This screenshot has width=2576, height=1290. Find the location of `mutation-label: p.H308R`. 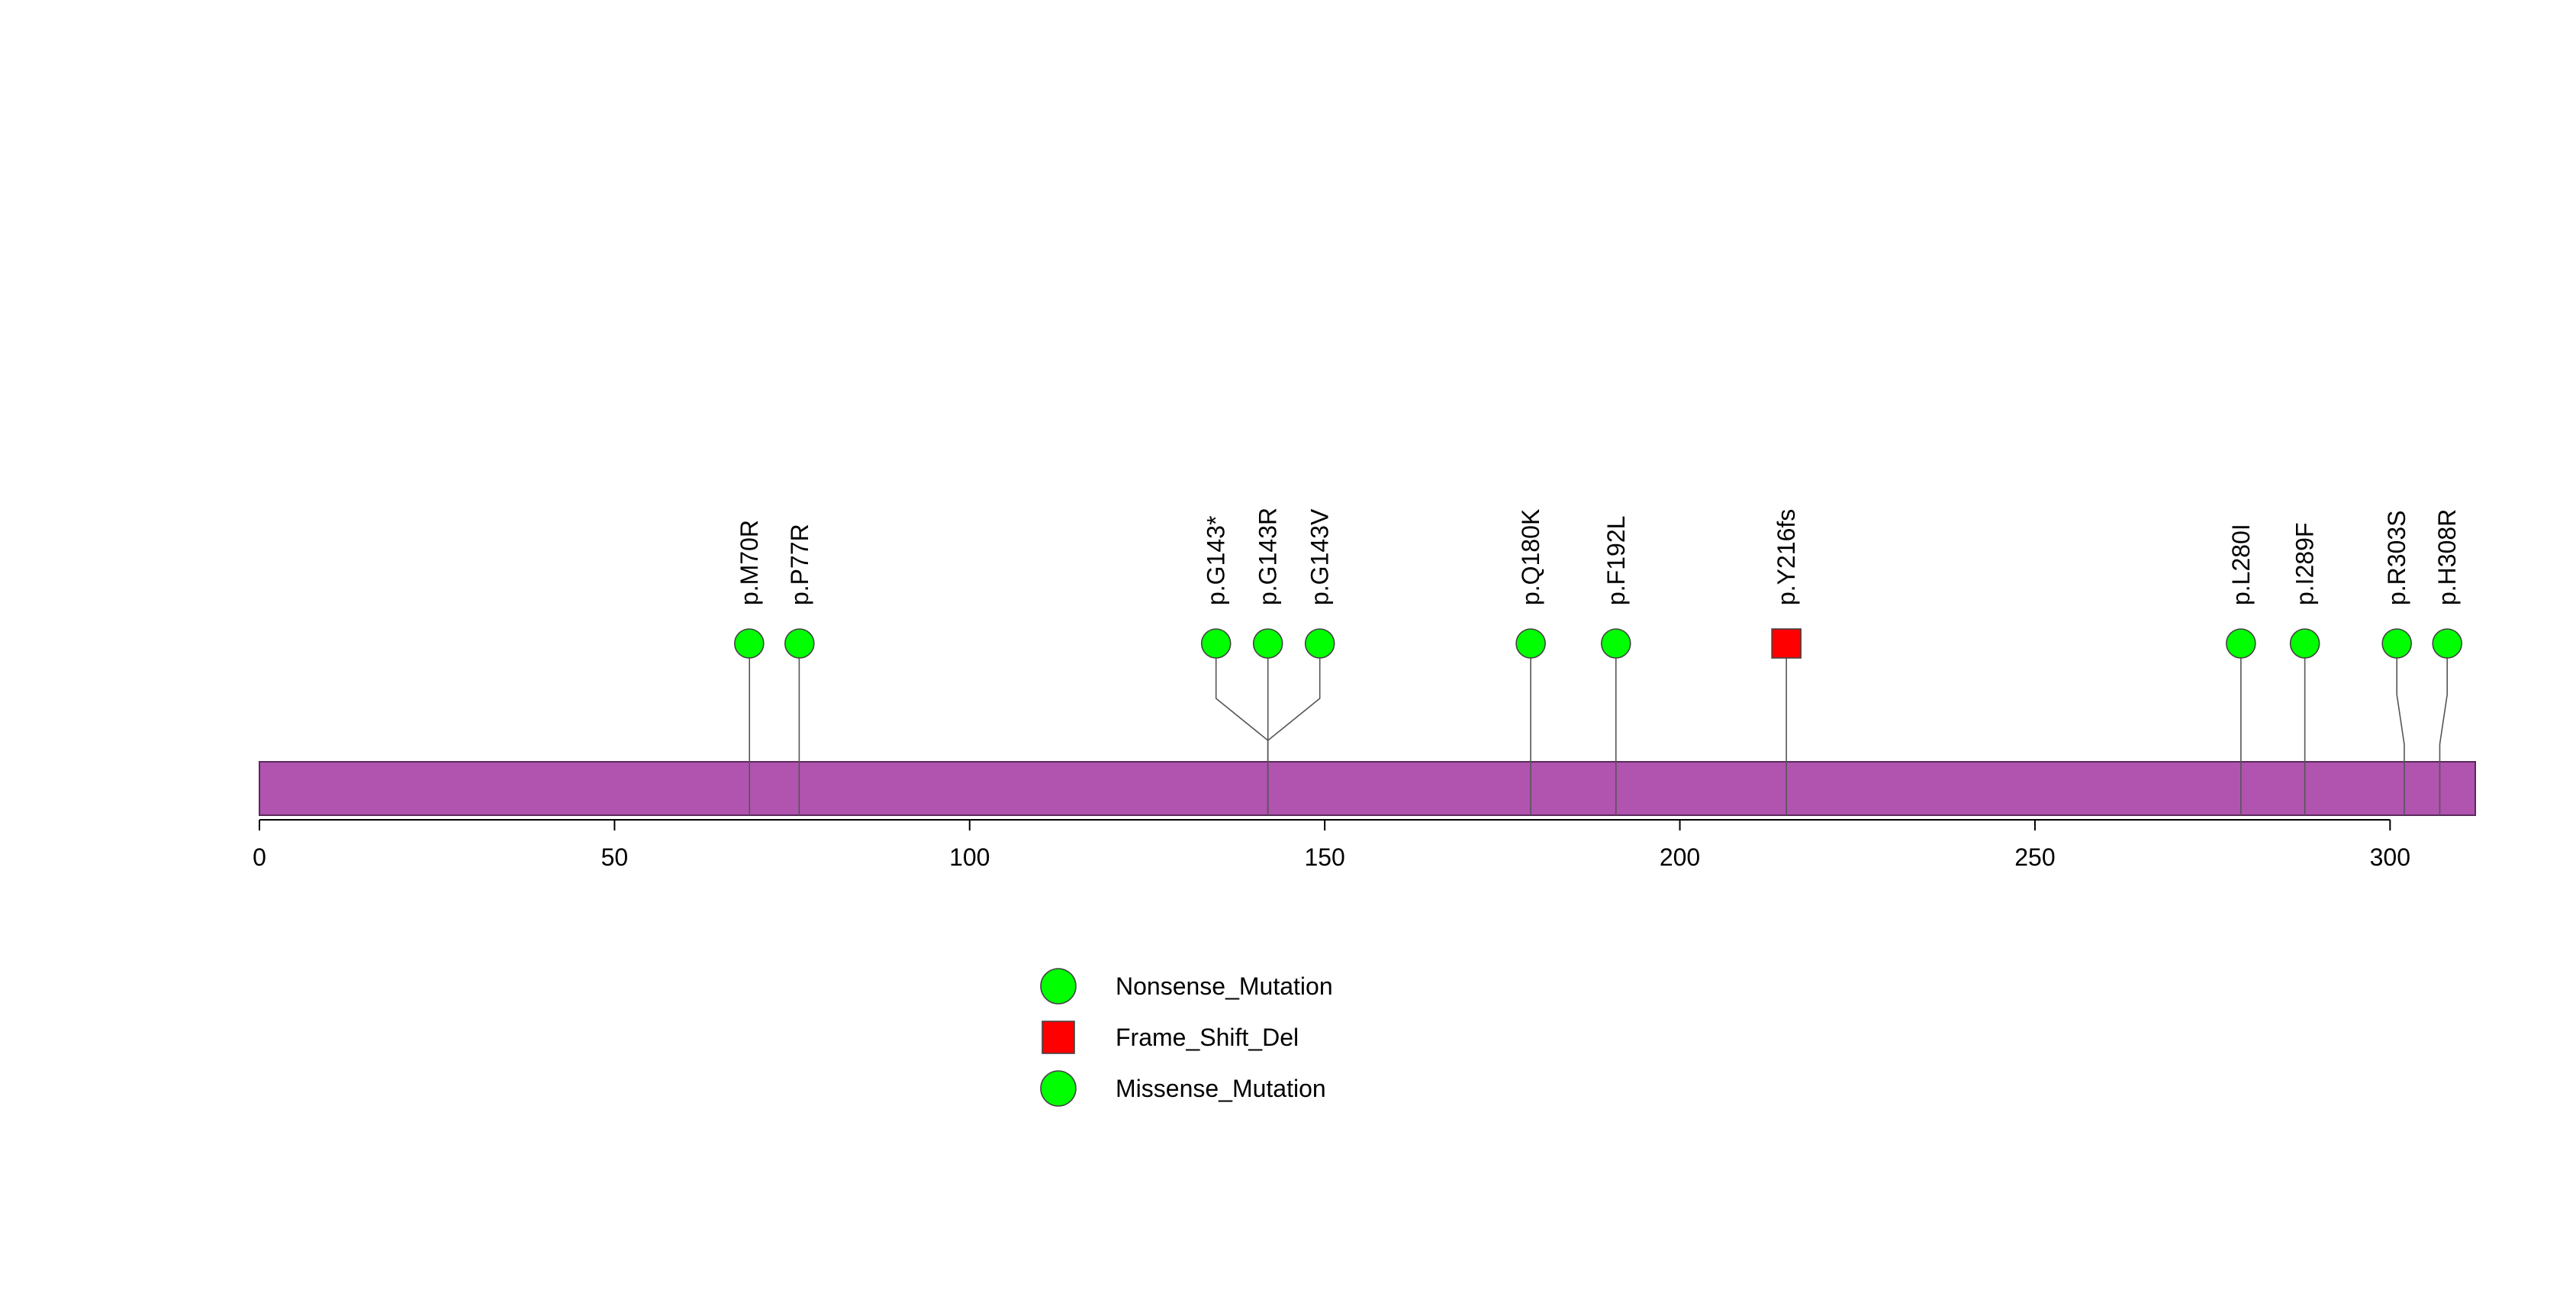

mutation-label: p.H308R is located at coordinates (2447, 557).